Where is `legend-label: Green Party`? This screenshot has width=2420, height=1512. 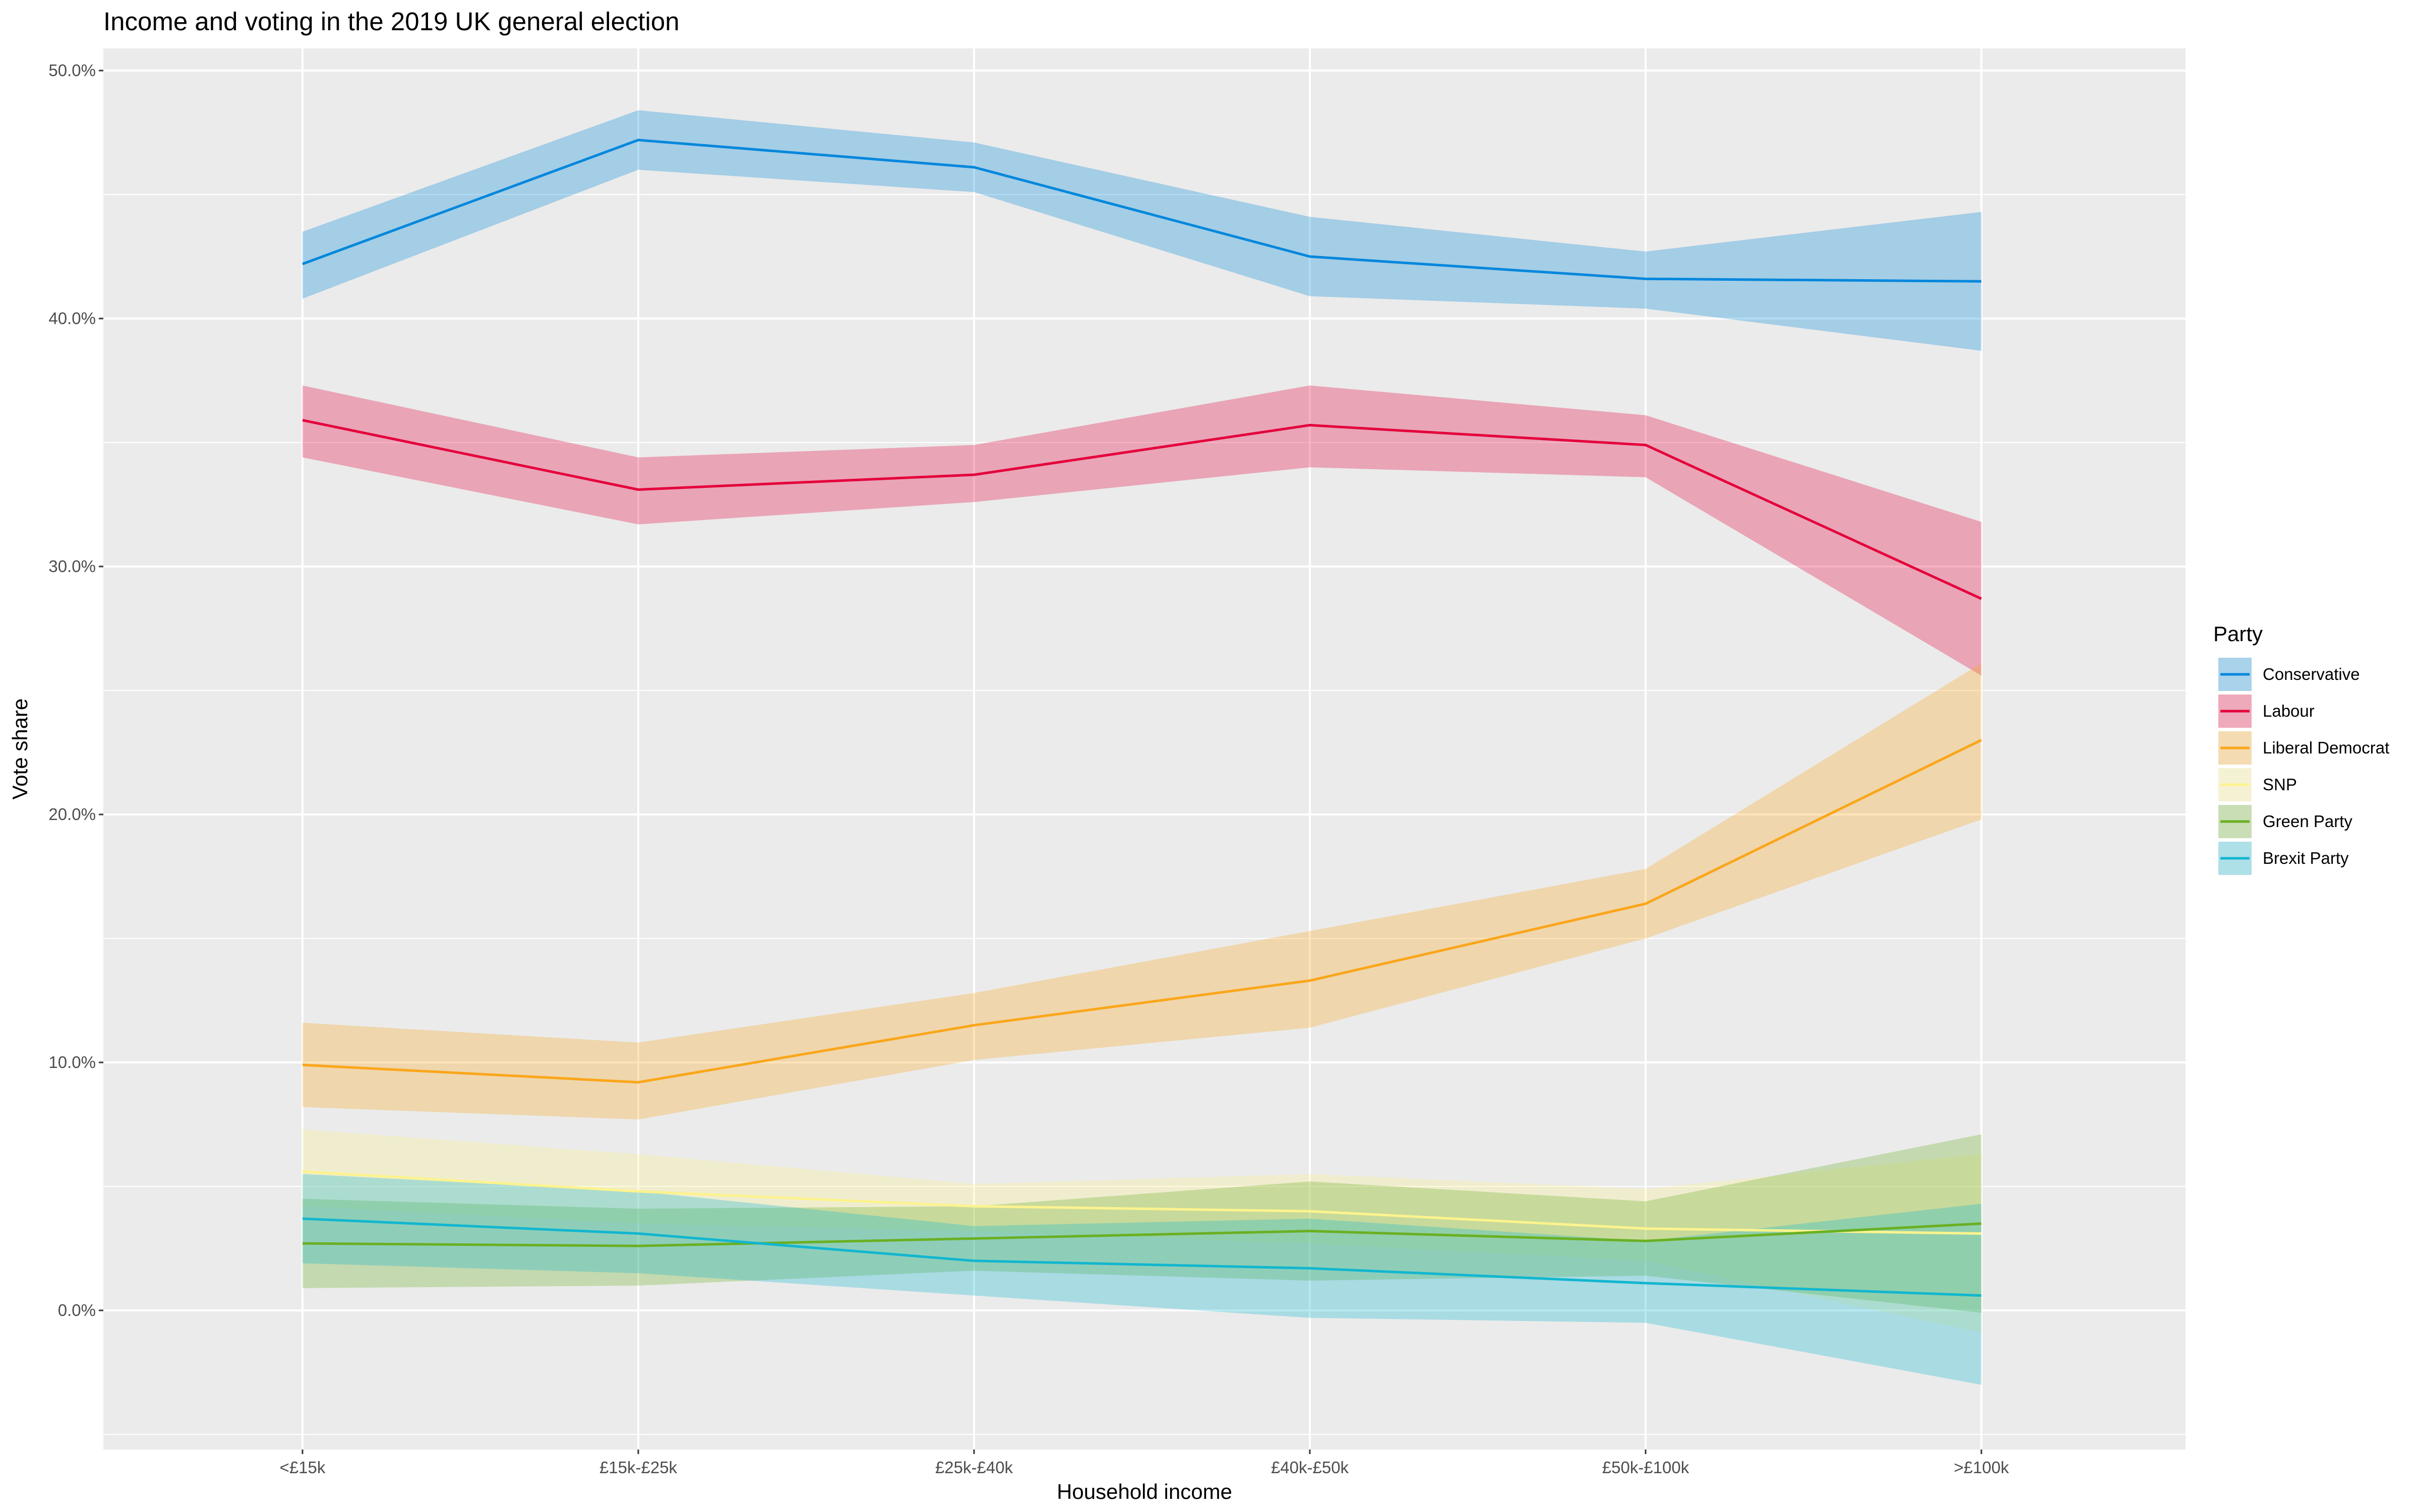
legend-label: Green Party is located at coordinates (2307, 822).